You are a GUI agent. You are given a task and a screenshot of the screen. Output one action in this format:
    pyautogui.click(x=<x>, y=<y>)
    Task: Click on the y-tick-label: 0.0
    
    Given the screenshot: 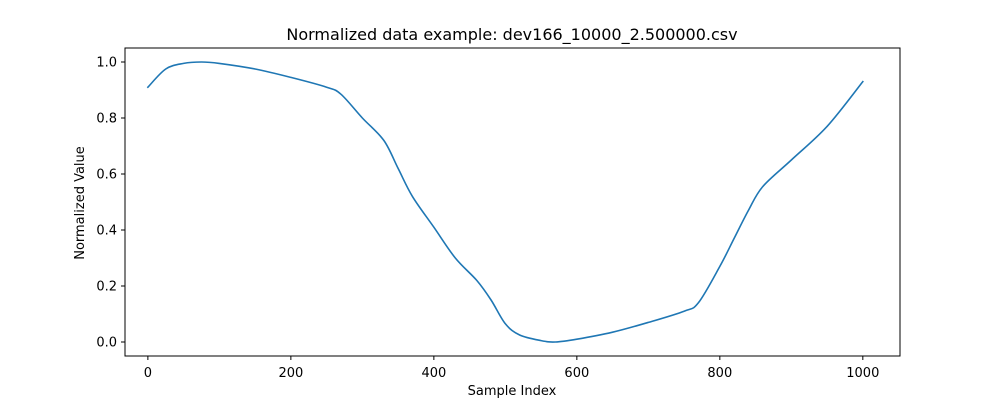 What is the action you would take?
    pyautogui.click(x=106, y=343)
    